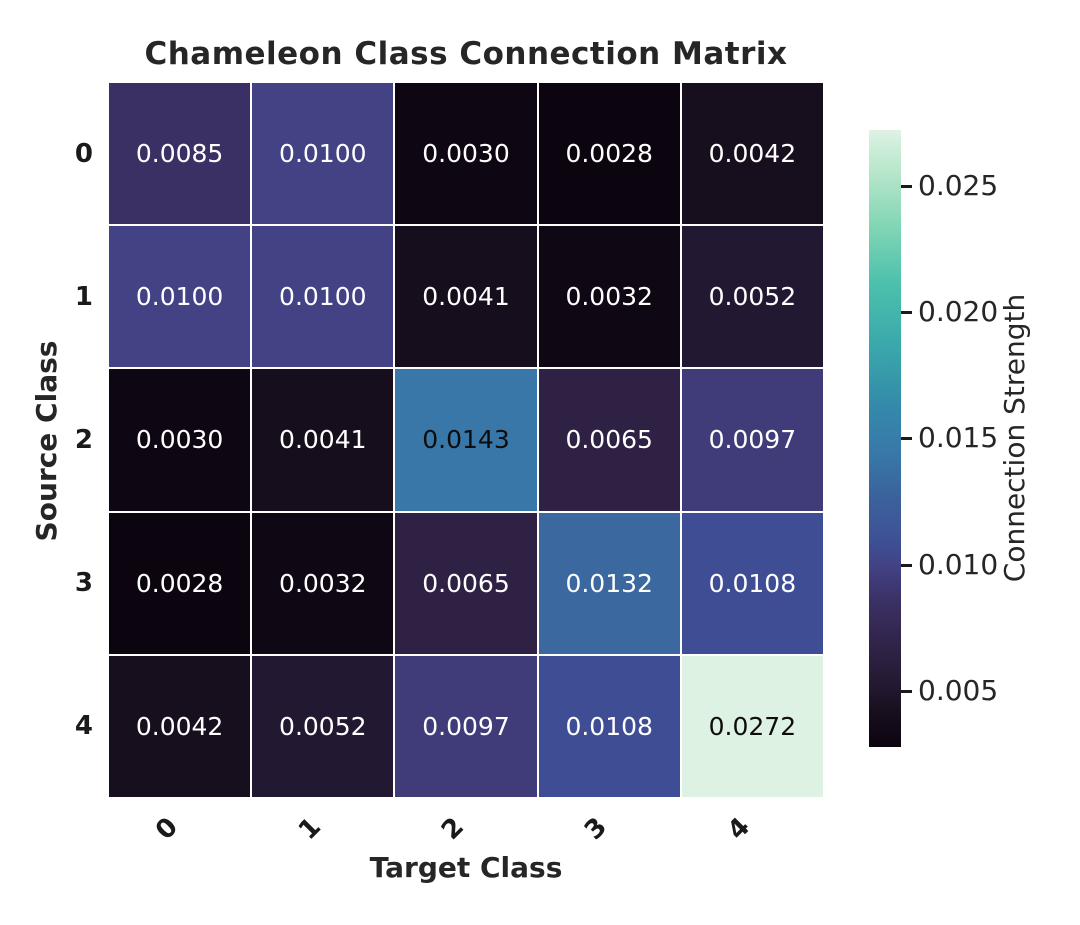  What do you see at coordinates (46, 441) in the screenshot?
I see `y-axis-label: Source Class` at bounding box center [46, 441].